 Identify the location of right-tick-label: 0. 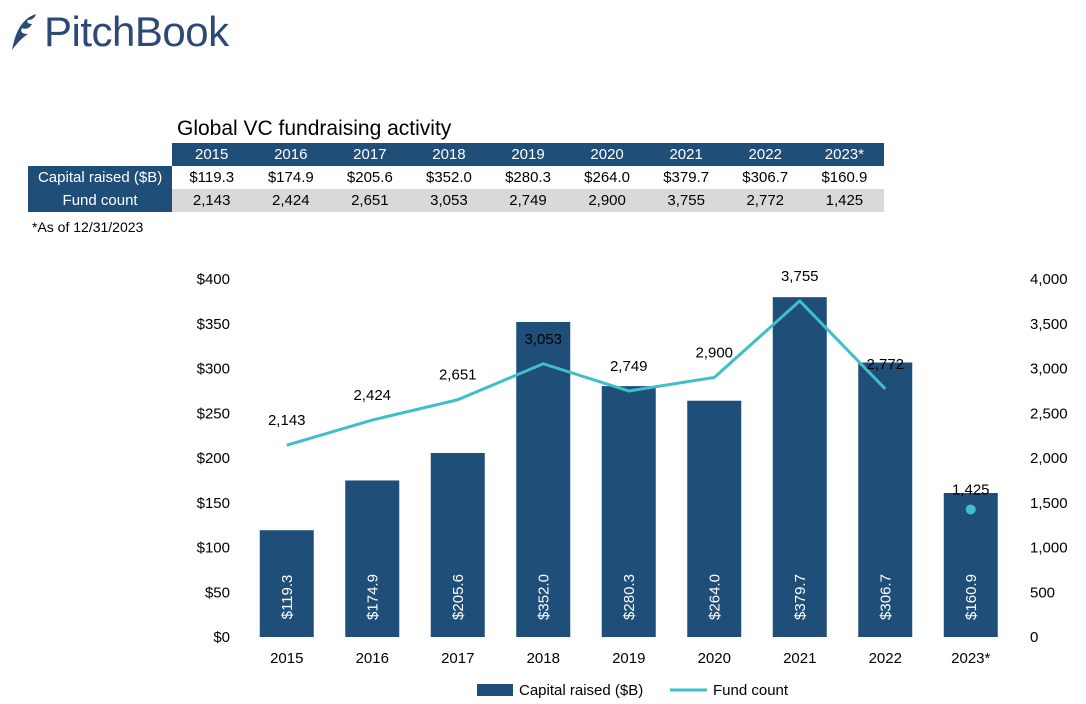
(1034, 637).